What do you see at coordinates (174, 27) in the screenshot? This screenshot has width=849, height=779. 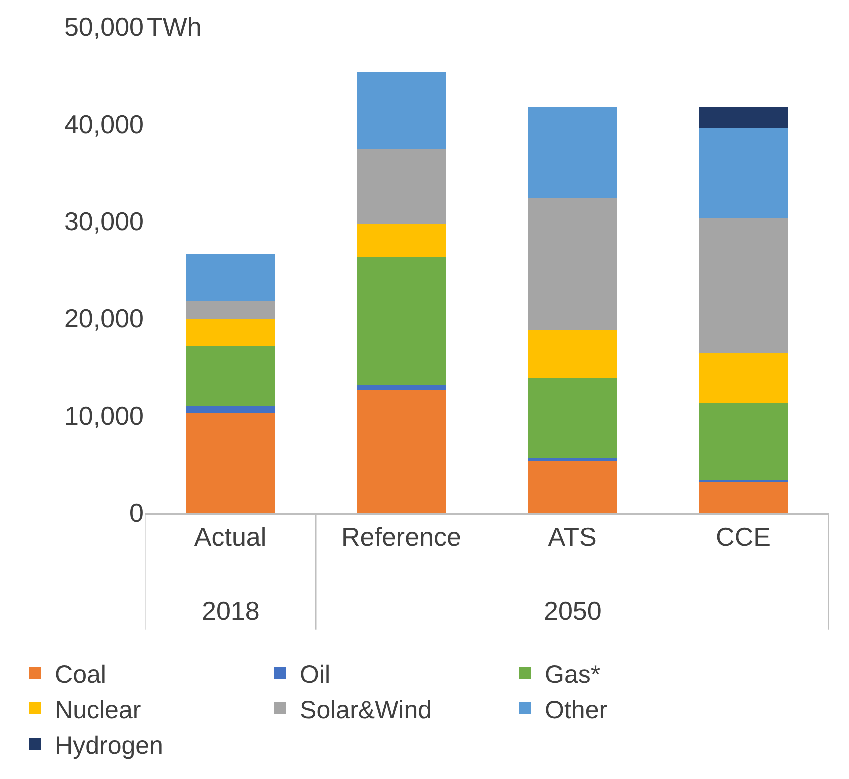 I see `y-axis-title: TWh` at bounding box center [174, 27].